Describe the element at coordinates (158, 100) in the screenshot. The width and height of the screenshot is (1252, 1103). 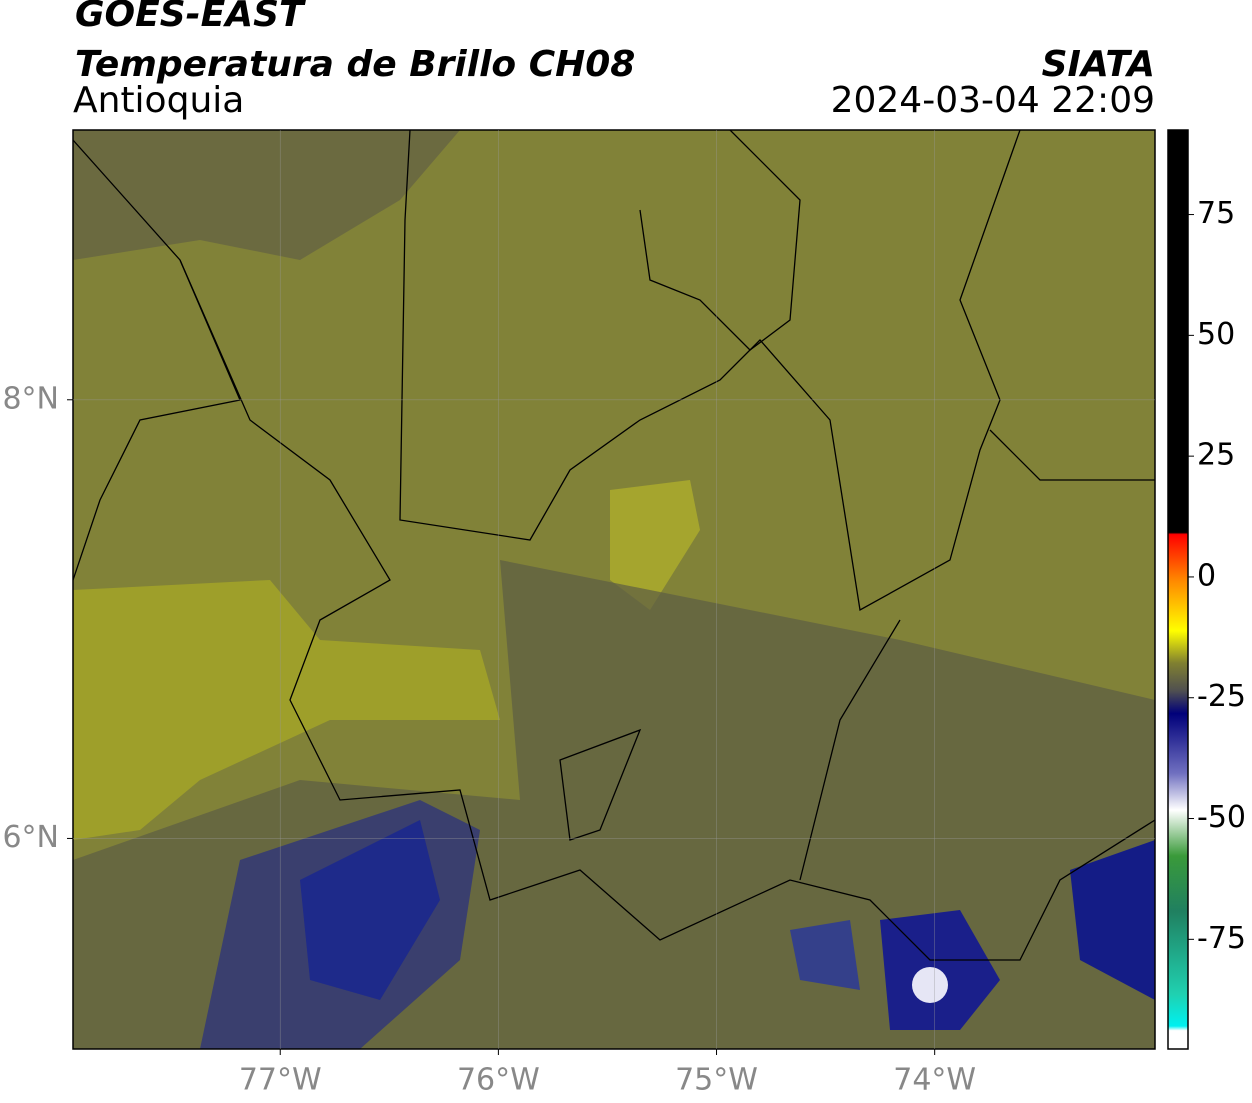
I see `region-label: Antioquia` at that location.